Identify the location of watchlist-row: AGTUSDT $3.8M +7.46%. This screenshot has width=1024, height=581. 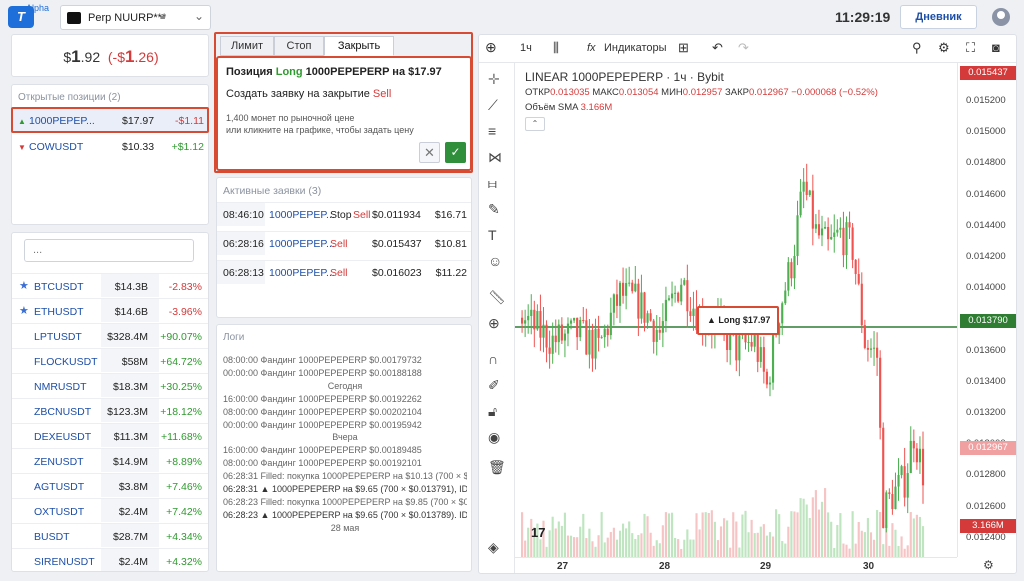
(110, 485).